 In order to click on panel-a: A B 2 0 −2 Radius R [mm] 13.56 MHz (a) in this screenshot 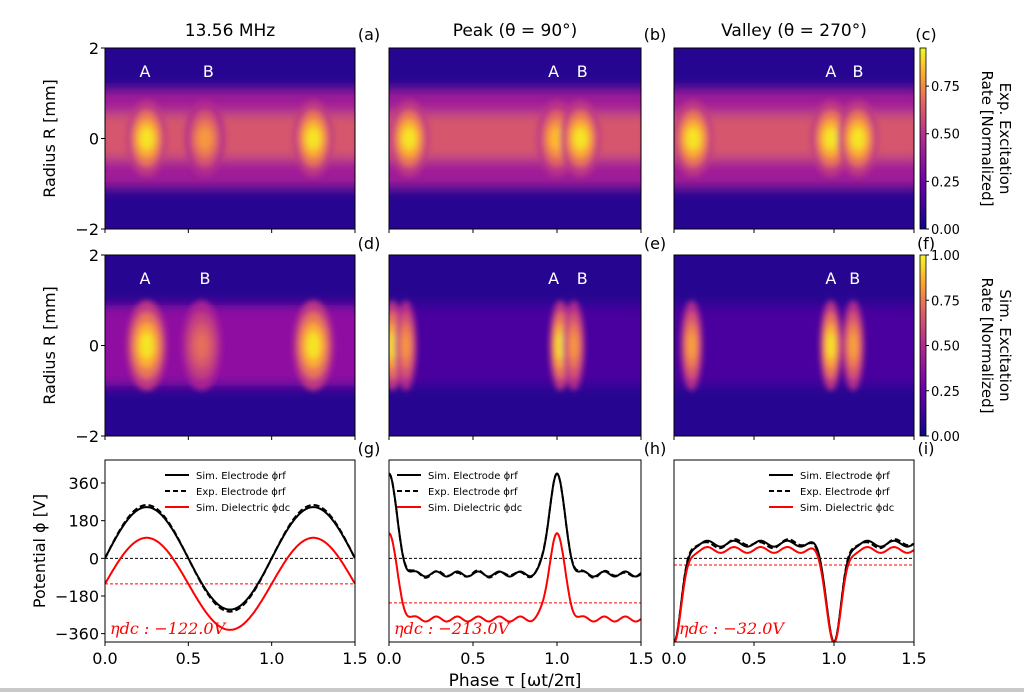, I will do `click(210, 130)`.